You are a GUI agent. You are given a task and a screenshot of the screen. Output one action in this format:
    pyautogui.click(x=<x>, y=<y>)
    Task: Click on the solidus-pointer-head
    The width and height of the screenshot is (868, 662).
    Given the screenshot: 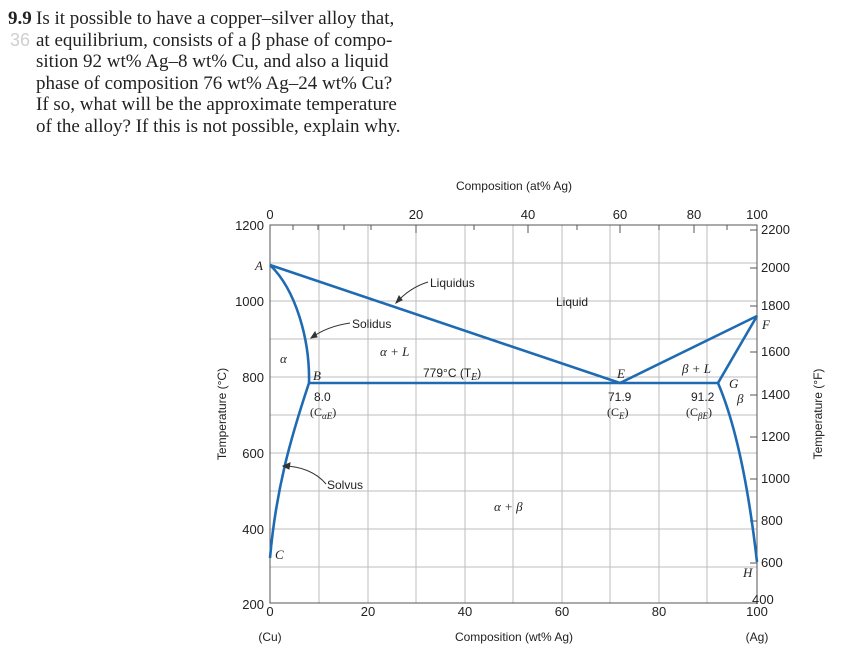 What is the action you would take?
    pyautogui.click(x=313, y=334)
    